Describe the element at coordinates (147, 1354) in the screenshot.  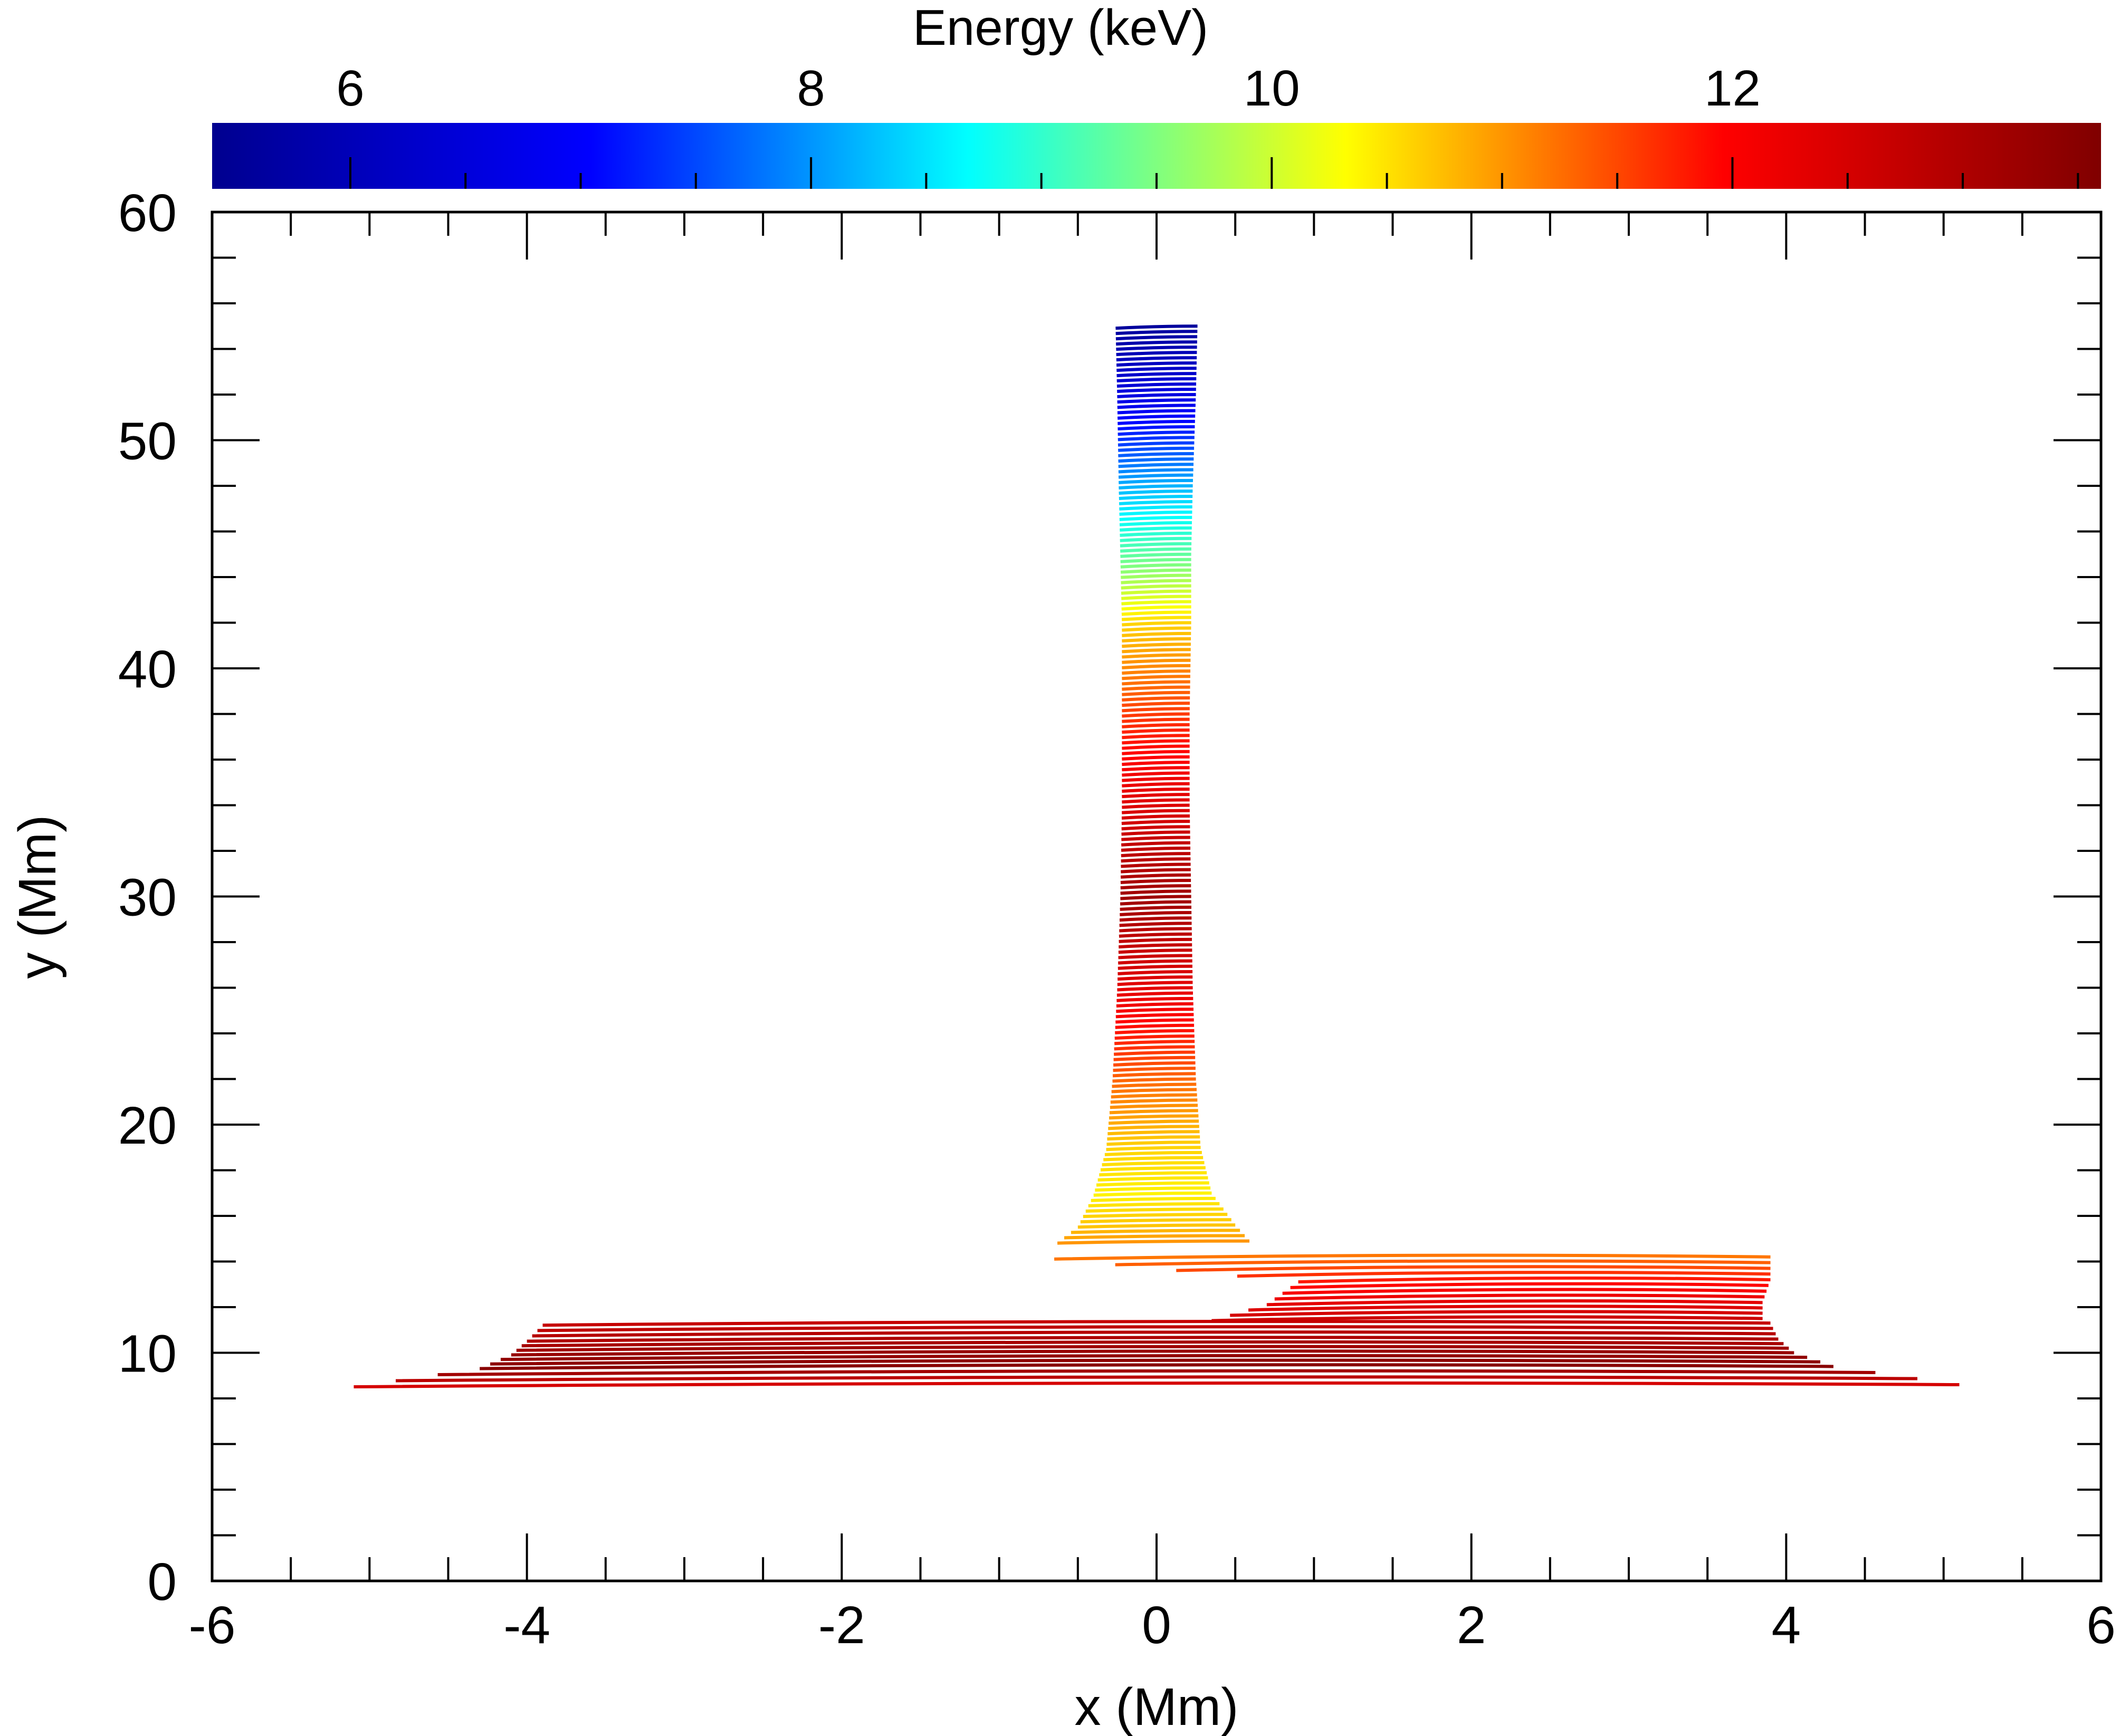
I see `y-tick-label: 10` at that location.